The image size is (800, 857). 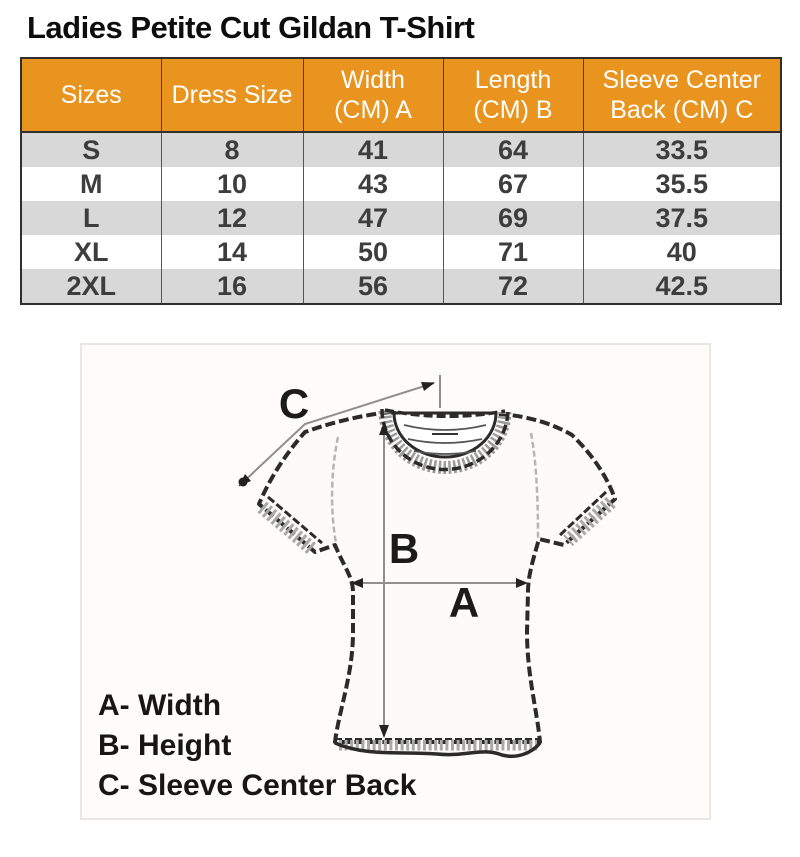 I want to click on header-line: Dress Size, so click(x=232, y=95).